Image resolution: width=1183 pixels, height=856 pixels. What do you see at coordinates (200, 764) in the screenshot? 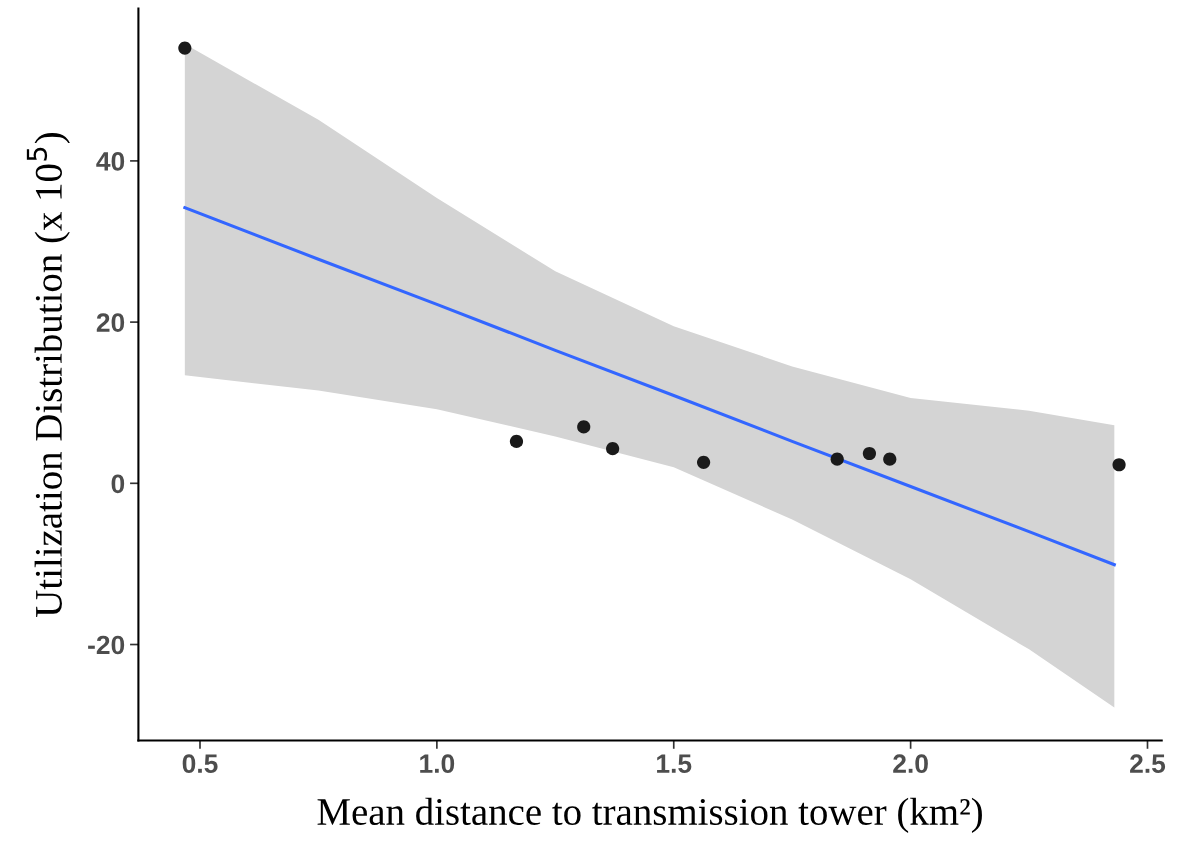
I see `x-tick-label: 0.5` at bounding box center [200, 764].